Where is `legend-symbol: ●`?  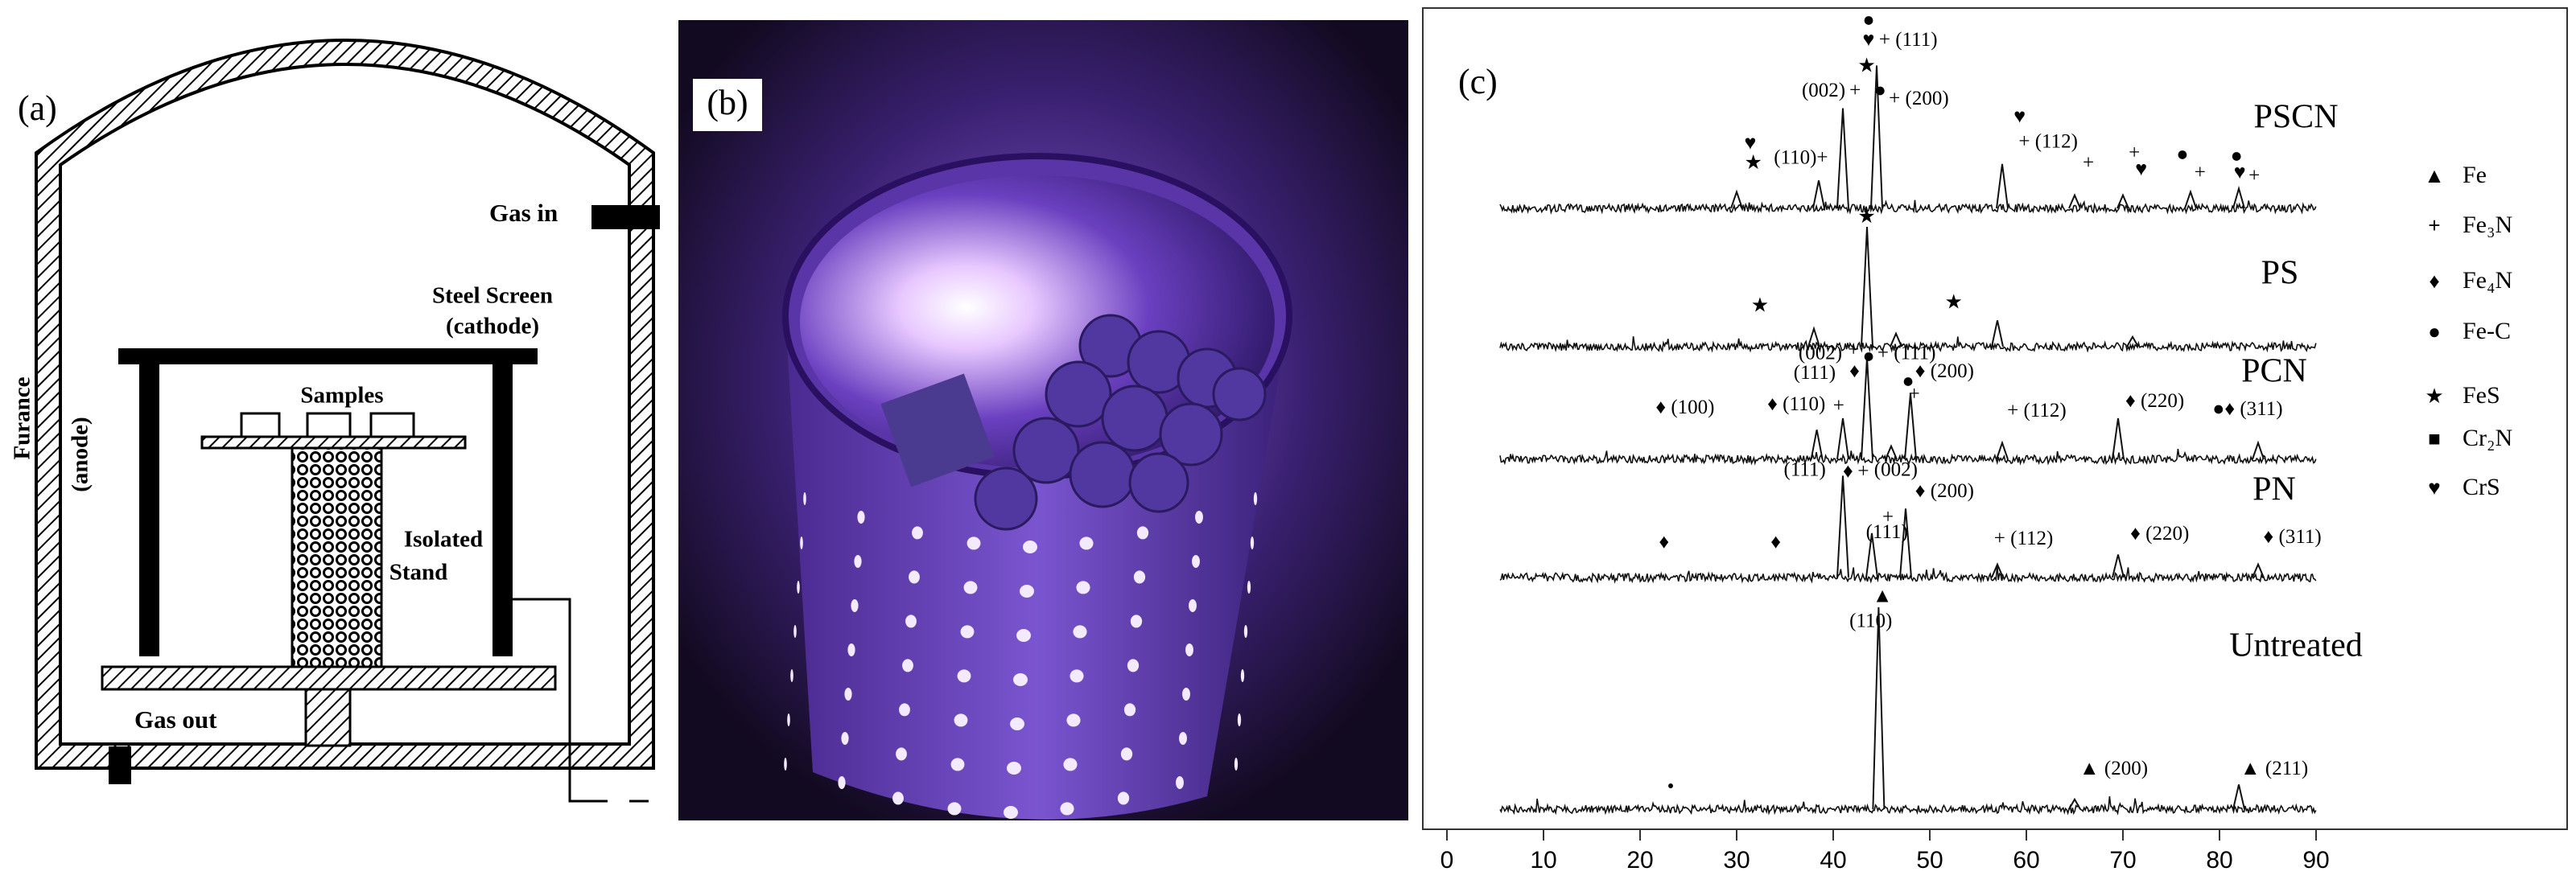
legend-symbol: ● is located at coordinates (2434, 331).